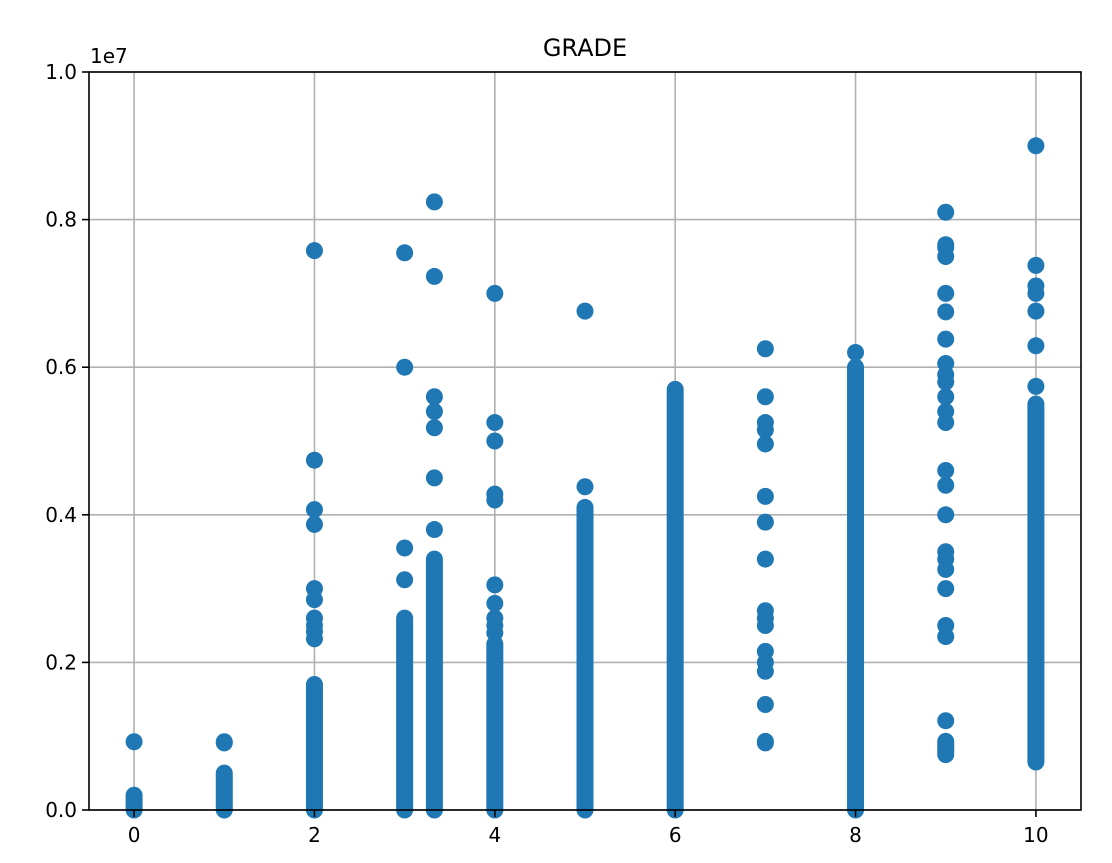  What do you see at coordinates (61, 810) in the screenshot?
I see `y-tick-label: 0.0` at bounding box center [61, 810].